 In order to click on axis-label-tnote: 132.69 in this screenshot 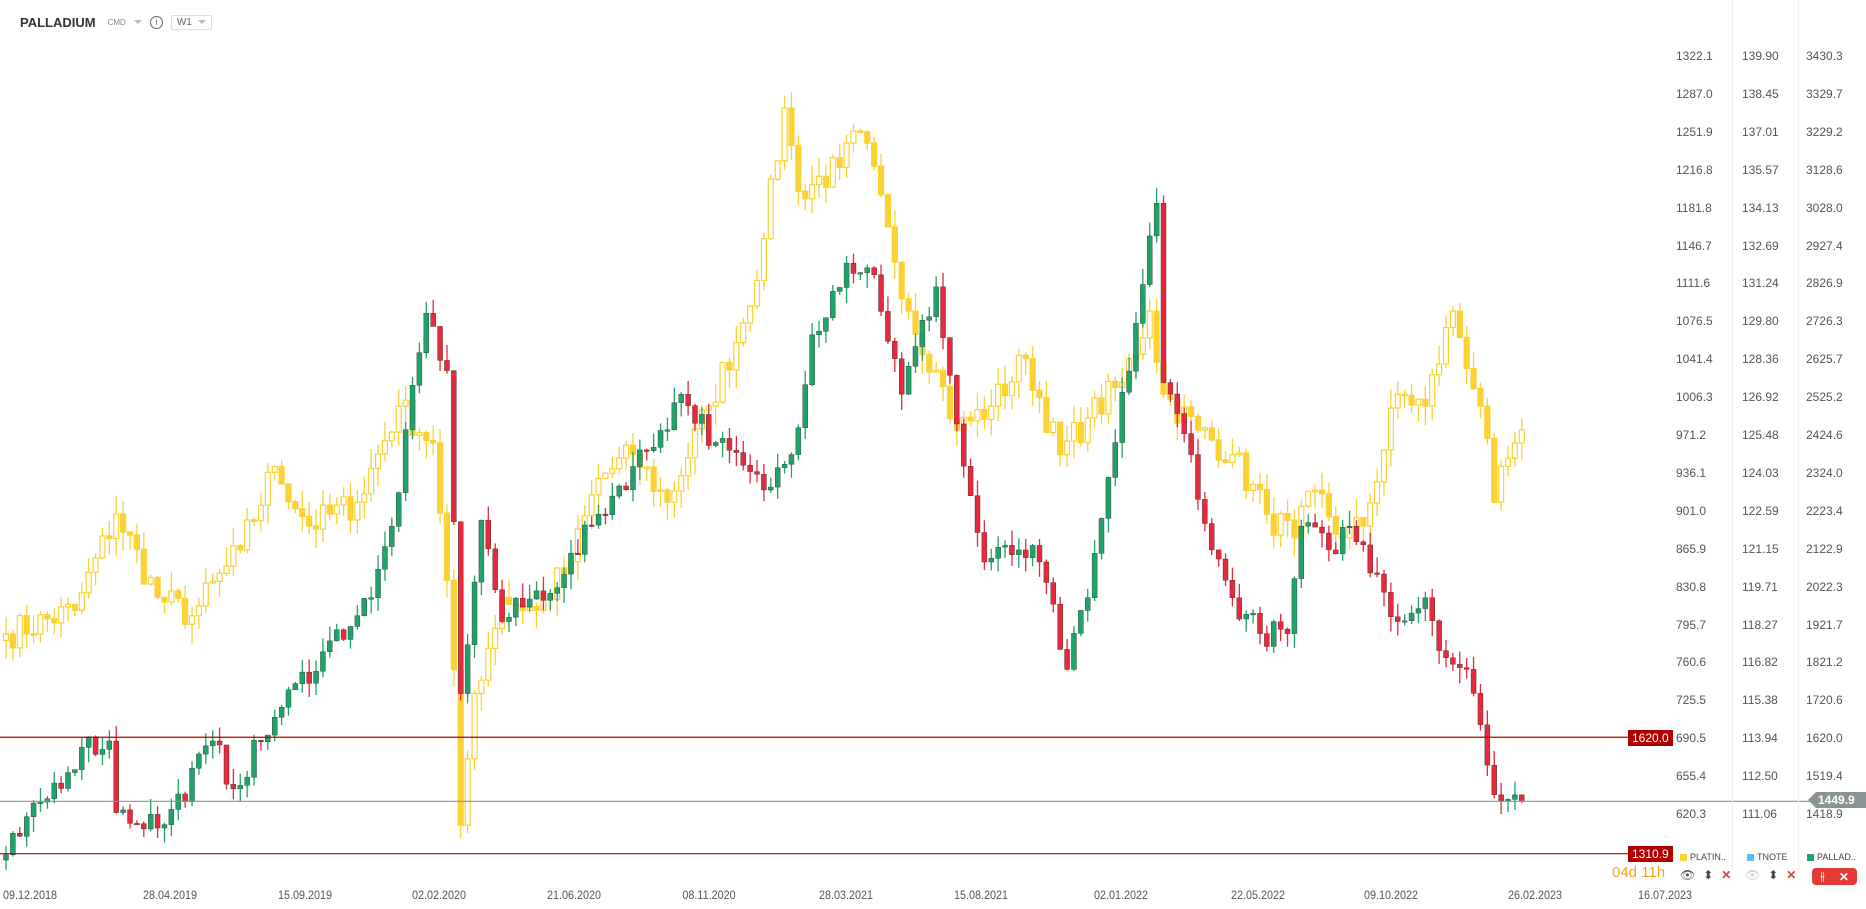, I will do `click(1760, 245)`.